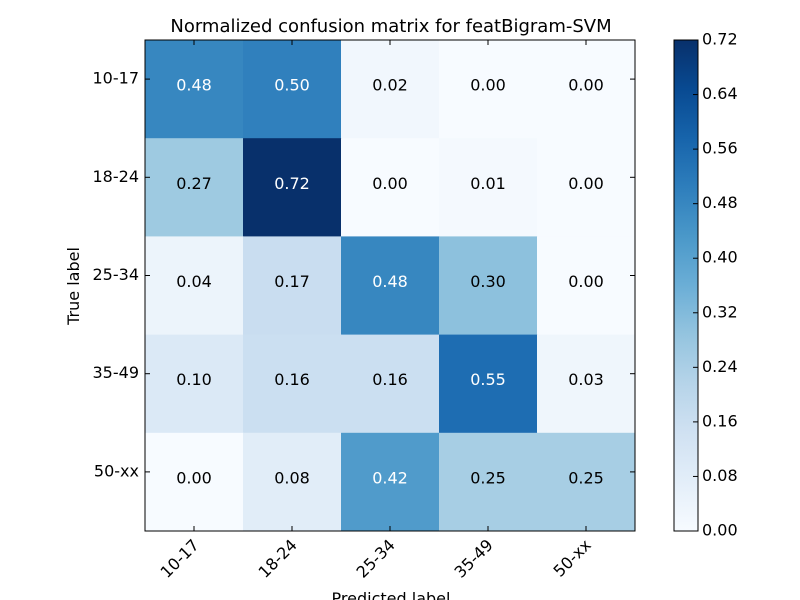  What do you see at coordinates (116, 274) in the screenshot?
I see `y-tick-label: 25-34` at bounding box center [116, 274].